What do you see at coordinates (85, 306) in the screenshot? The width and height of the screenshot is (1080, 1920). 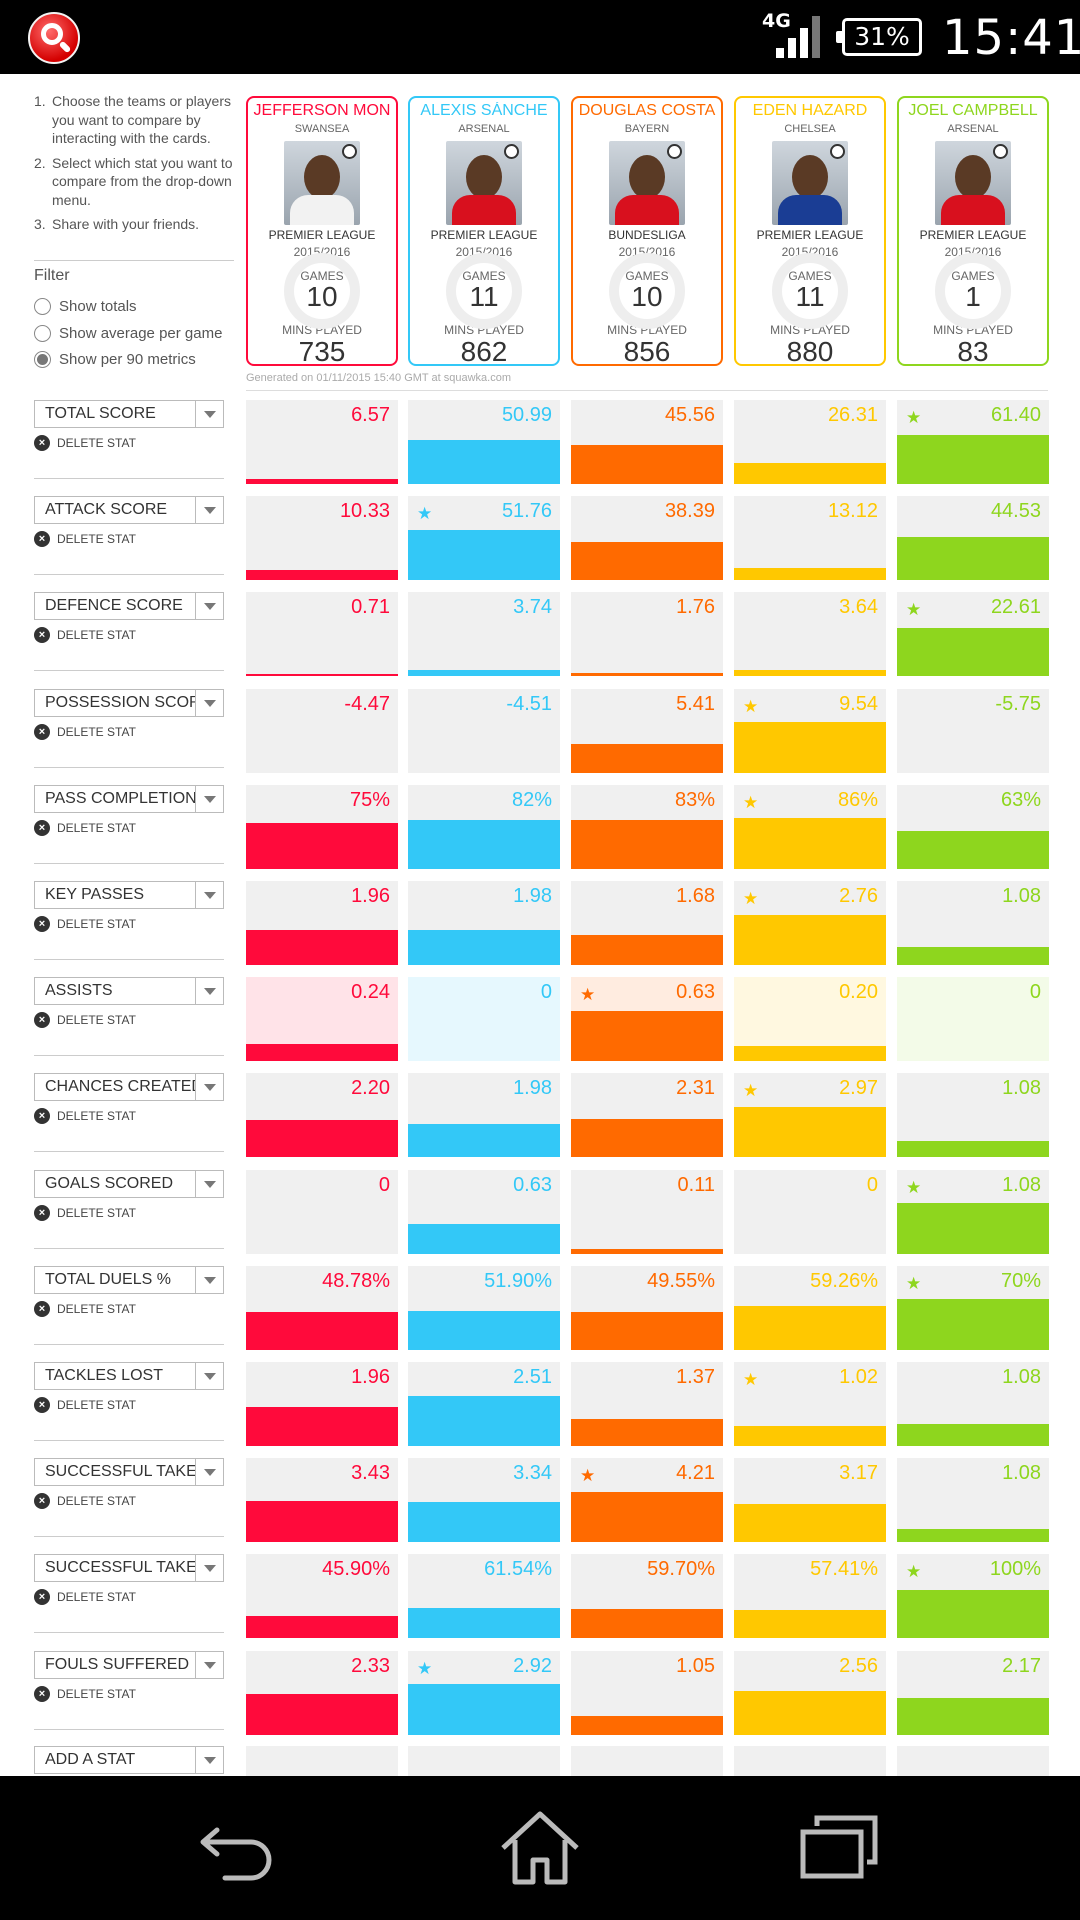 I see `filter-option: Show totals` at bounding box center [85, 306].